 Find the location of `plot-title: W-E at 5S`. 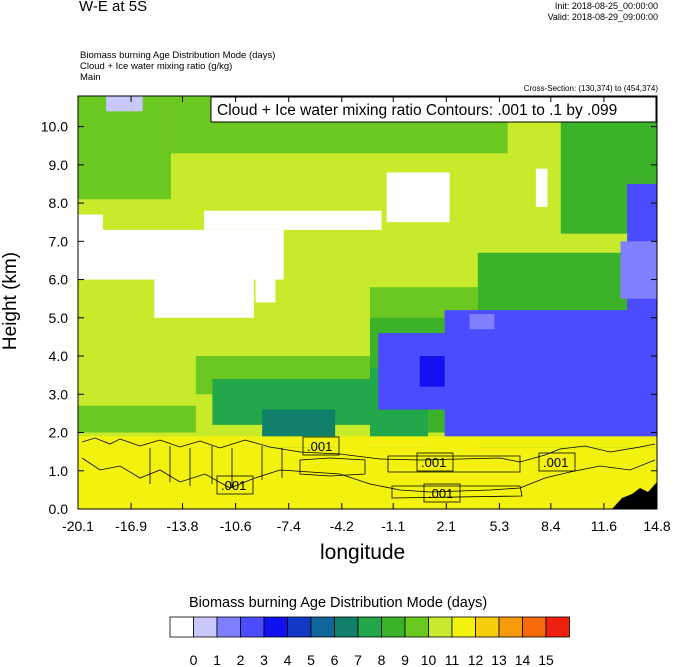

plot-title: W-E at 5S is located at coordinates (113, 7).